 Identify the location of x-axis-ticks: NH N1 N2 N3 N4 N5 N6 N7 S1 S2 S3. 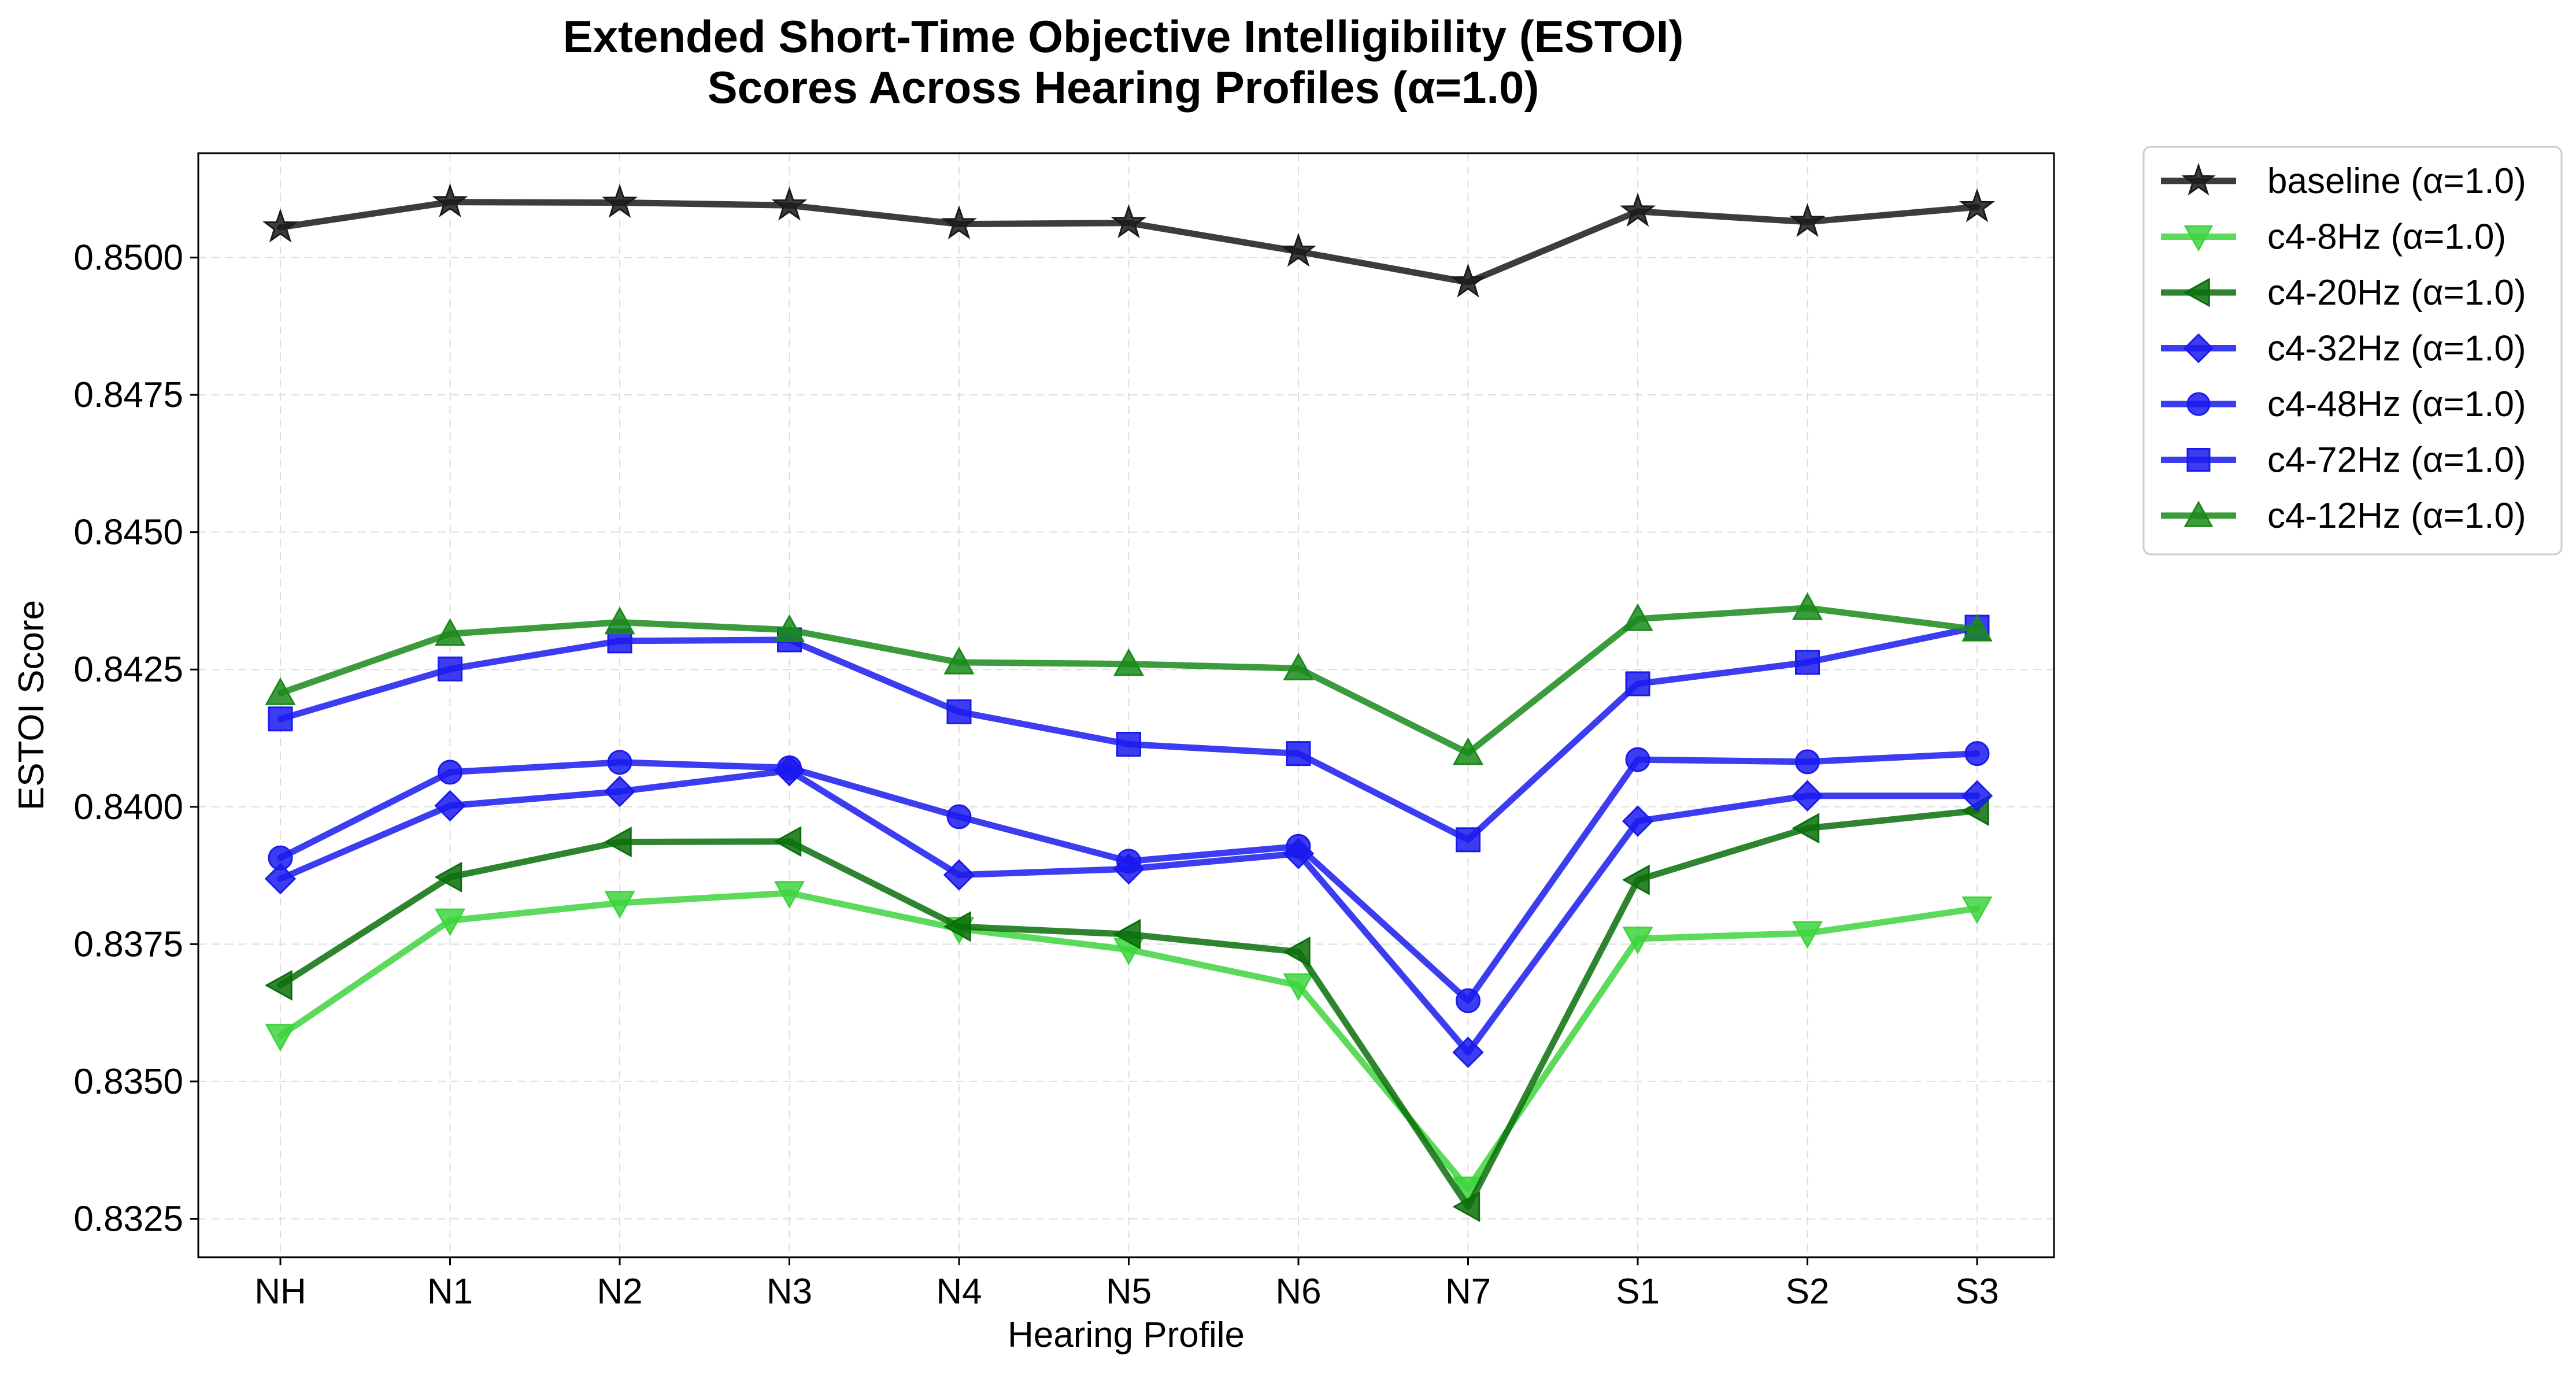
(1126, 1284).